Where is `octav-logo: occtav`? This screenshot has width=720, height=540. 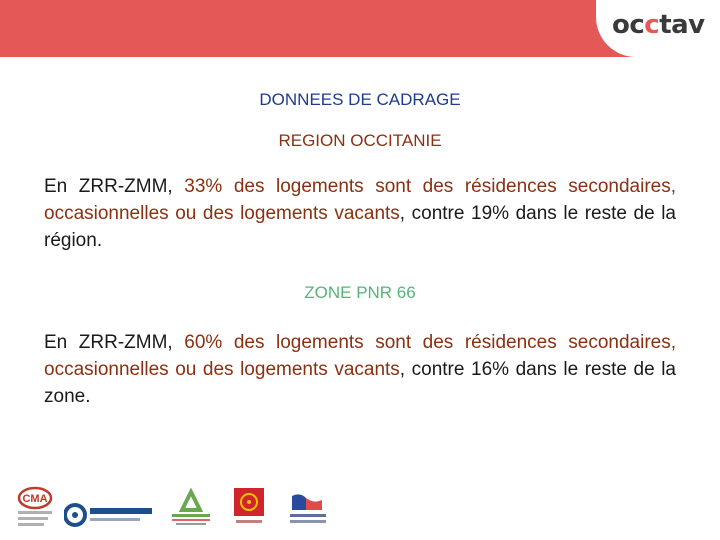
octav-logo: occtav is located at coordinates (658, 25).